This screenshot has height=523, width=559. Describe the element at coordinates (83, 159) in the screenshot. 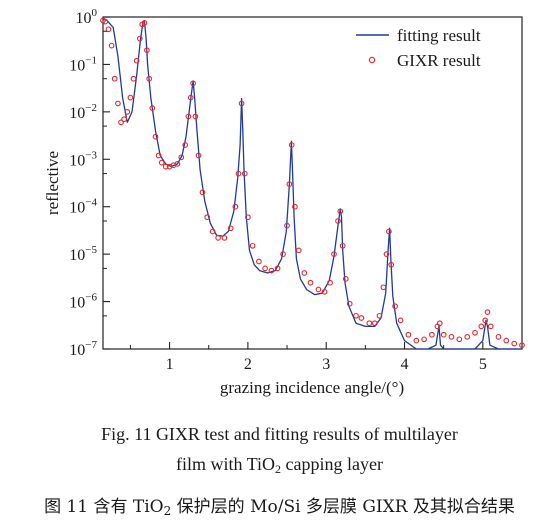

I see `y-tick-label: 10⁻³` at that location.